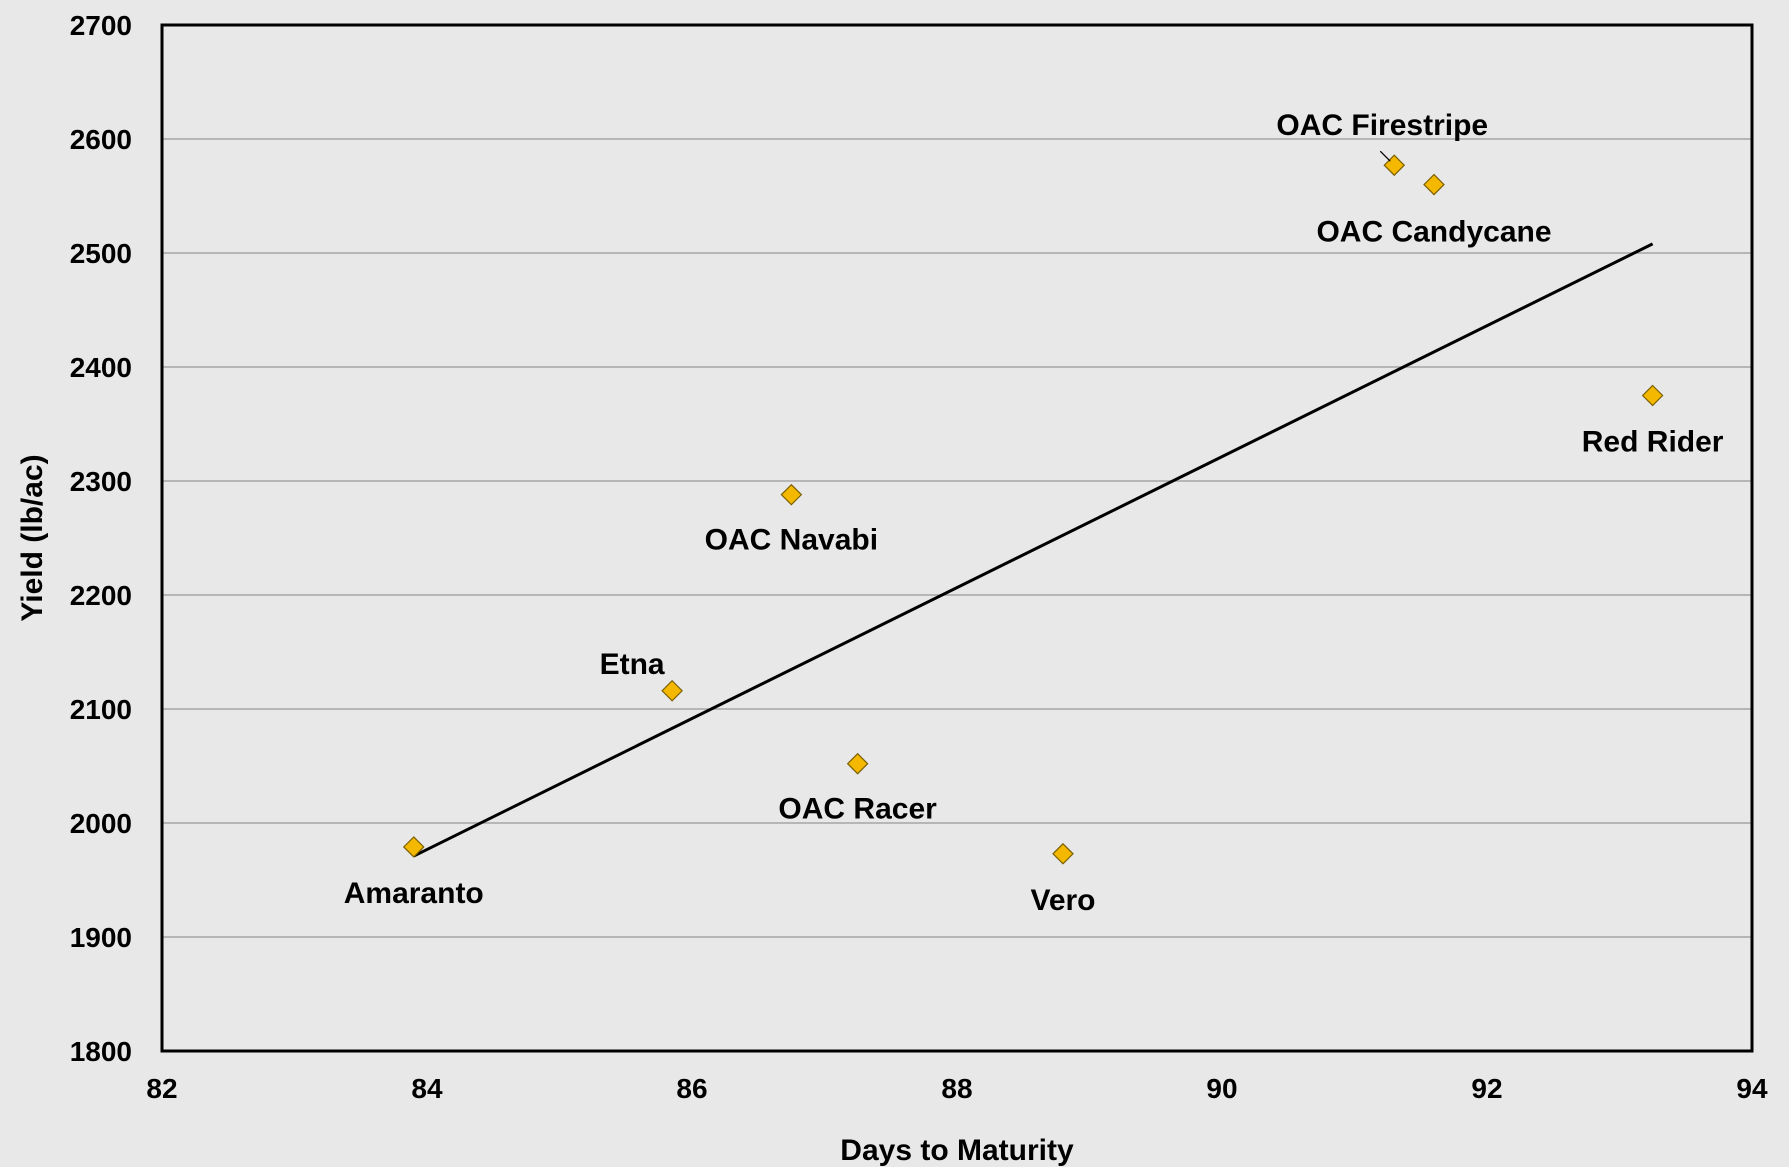 This screenshot has width=1789, height=1167. Describe the element at coordinates (957, 1150) in the screenshot. I see `x-axis-title: Days to Maturity` at that location.